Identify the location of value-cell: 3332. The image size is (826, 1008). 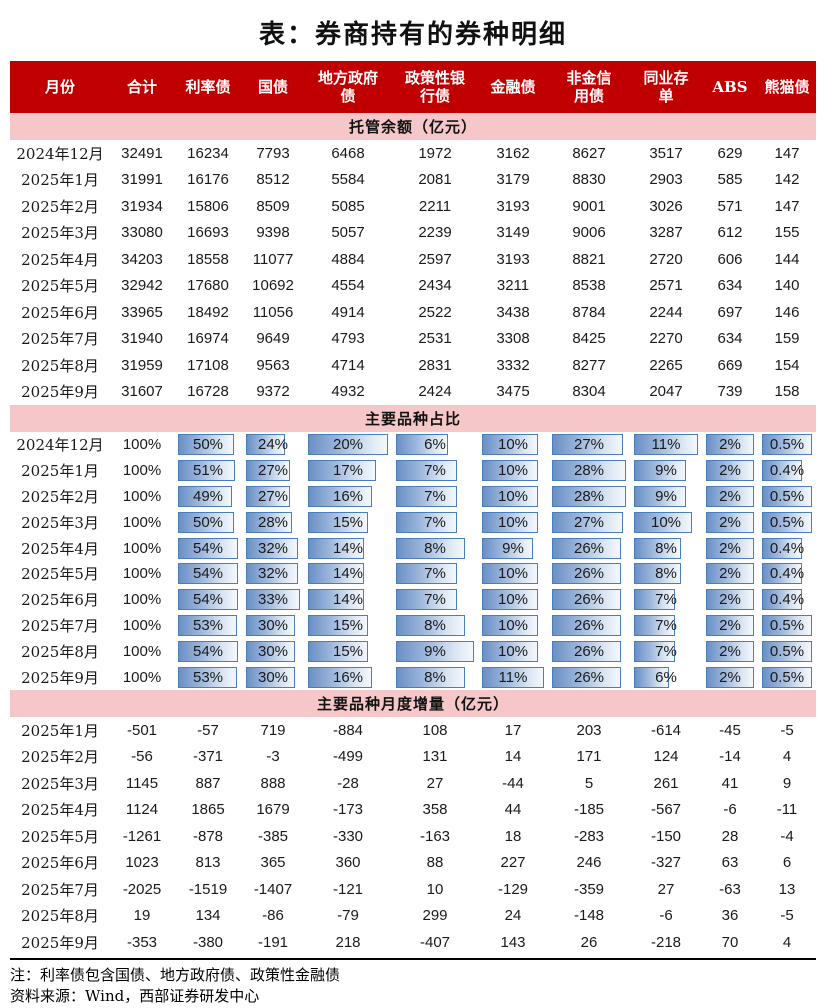
(513, 365).